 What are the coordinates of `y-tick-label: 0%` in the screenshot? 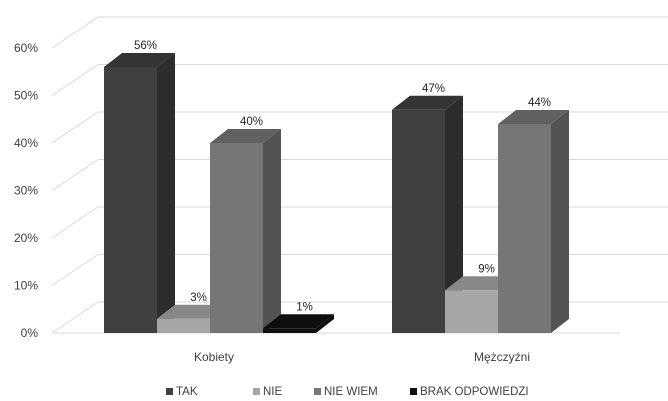 It's located at (30, 333).